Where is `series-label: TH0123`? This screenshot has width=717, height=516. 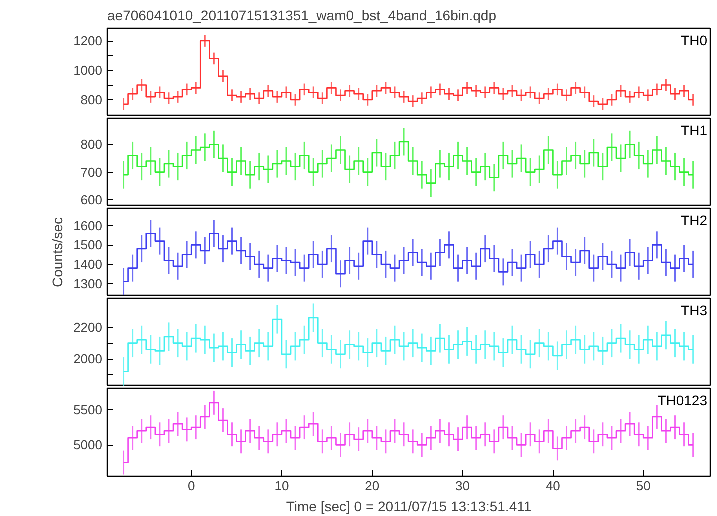 series-label: TH0123 is located at coordinates (683, 400).